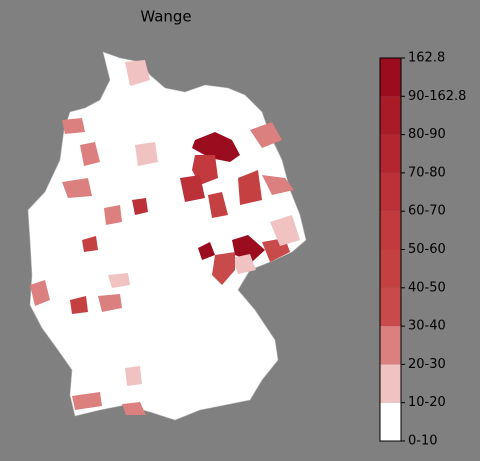 This screenshot has height=461, width=480. Describe the element at coordinates (165, 17) in the screenshot. I see `map-title: Wange` at that location.